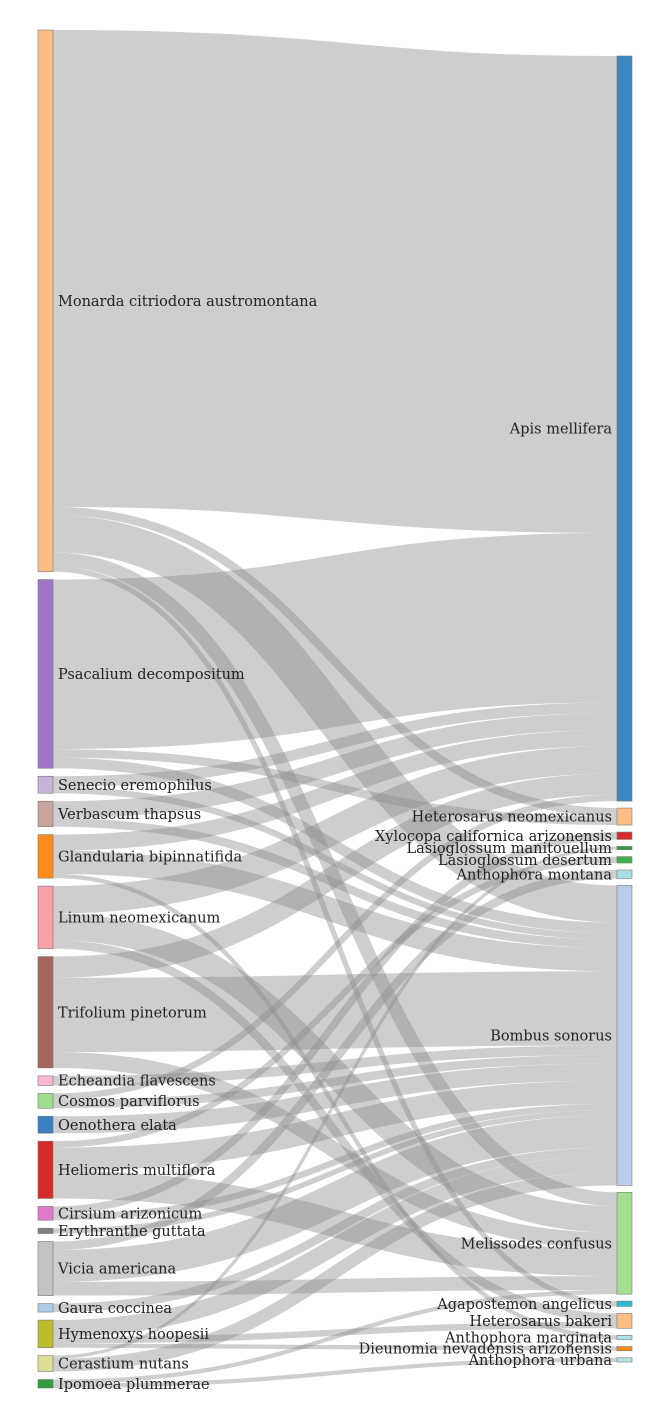 The width and height of the screenshot is (670, 1420). What do you see at coordinates (512, 818) in the screenshot?
I see `label-heterosarus-neomexicanus: Heterosarus neomexicanus` at bounding box center [512, 818].